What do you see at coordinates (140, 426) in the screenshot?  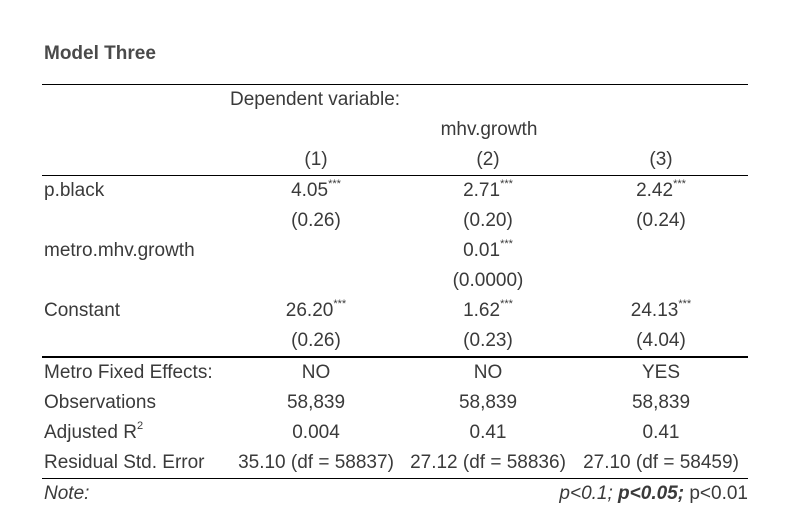 I see `superscript: 2` at bounding box center [140, 426].